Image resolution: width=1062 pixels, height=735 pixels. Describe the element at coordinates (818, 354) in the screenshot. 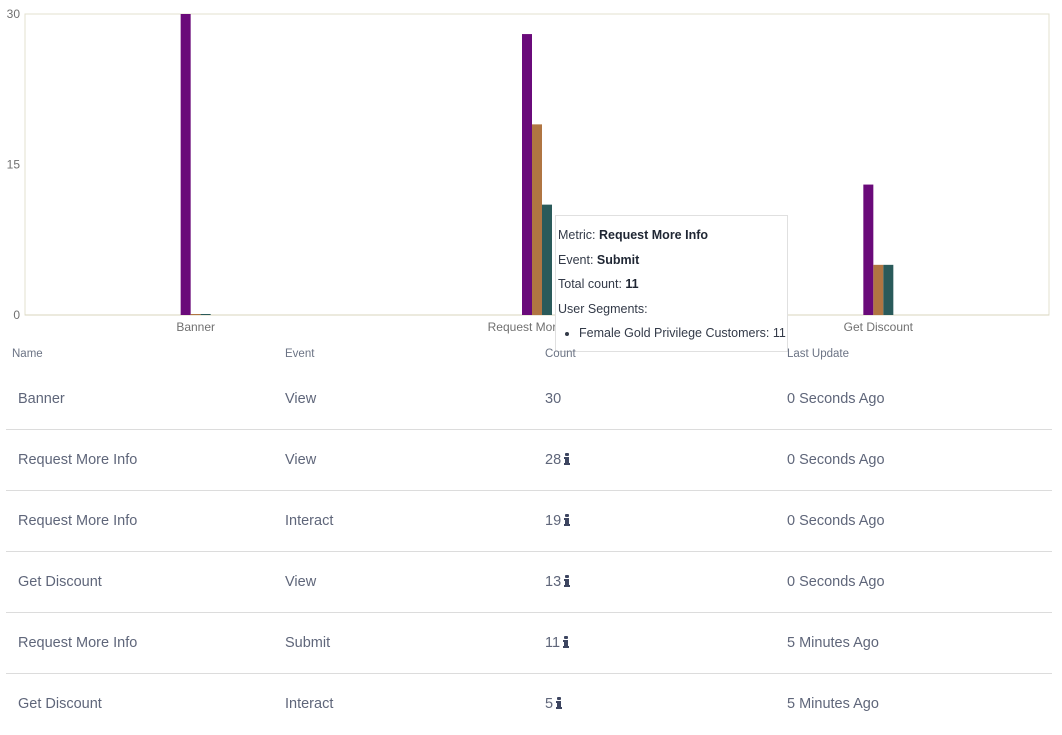

I see `header-last-update: Last Update` at that location.